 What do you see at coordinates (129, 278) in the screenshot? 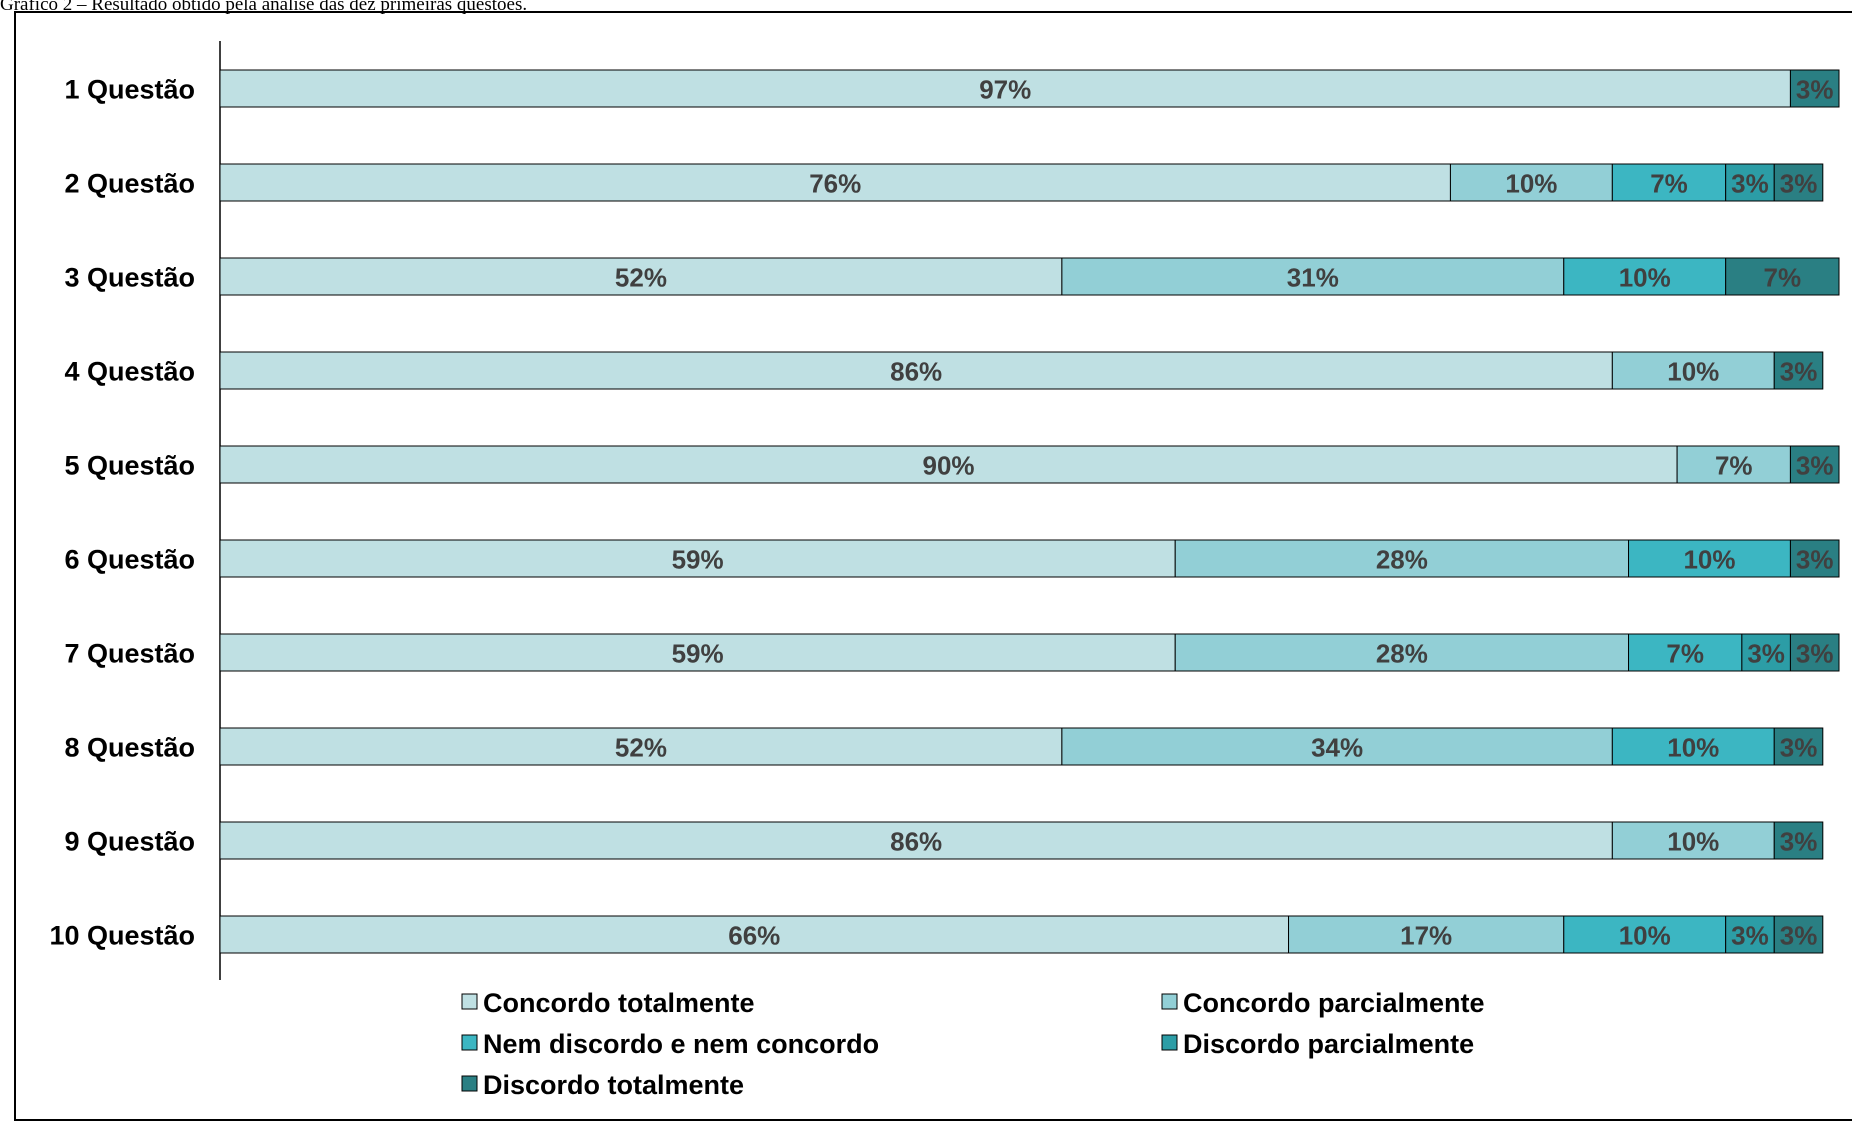
I see `category-label: 3 Questão` at bounding box center [129, 278].